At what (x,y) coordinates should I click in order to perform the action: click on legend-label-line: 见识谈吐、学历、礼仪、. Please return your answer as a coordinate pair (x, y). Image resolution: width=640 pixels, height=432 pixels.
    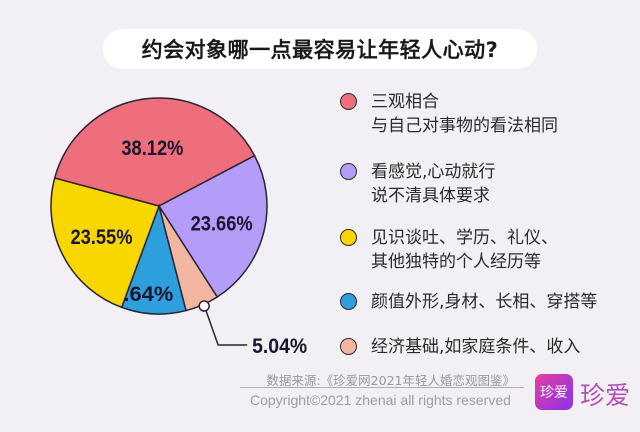
    Looking at the image, I should click on (464, 238).